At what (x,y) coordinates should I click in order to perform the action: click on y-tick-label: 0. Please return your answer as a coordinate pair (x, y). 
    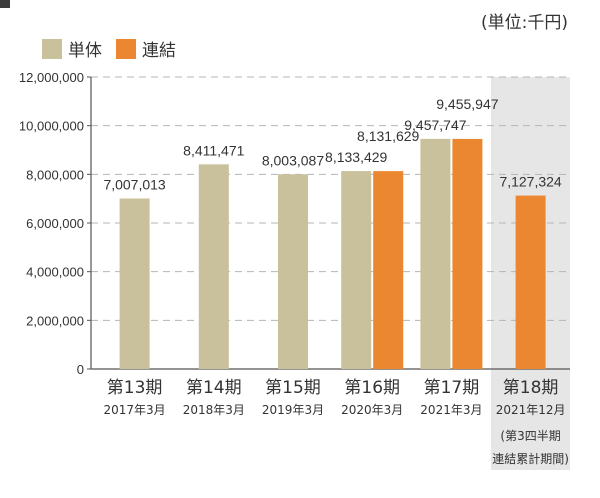
    Looking at the image, I should click on (80, 369).